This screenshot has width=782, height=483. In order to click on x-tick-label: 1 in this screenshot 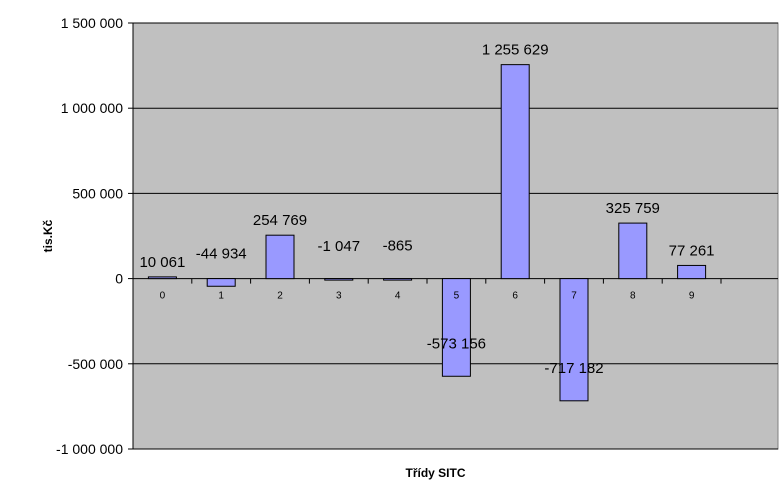, I will do `click(221, 296)`.